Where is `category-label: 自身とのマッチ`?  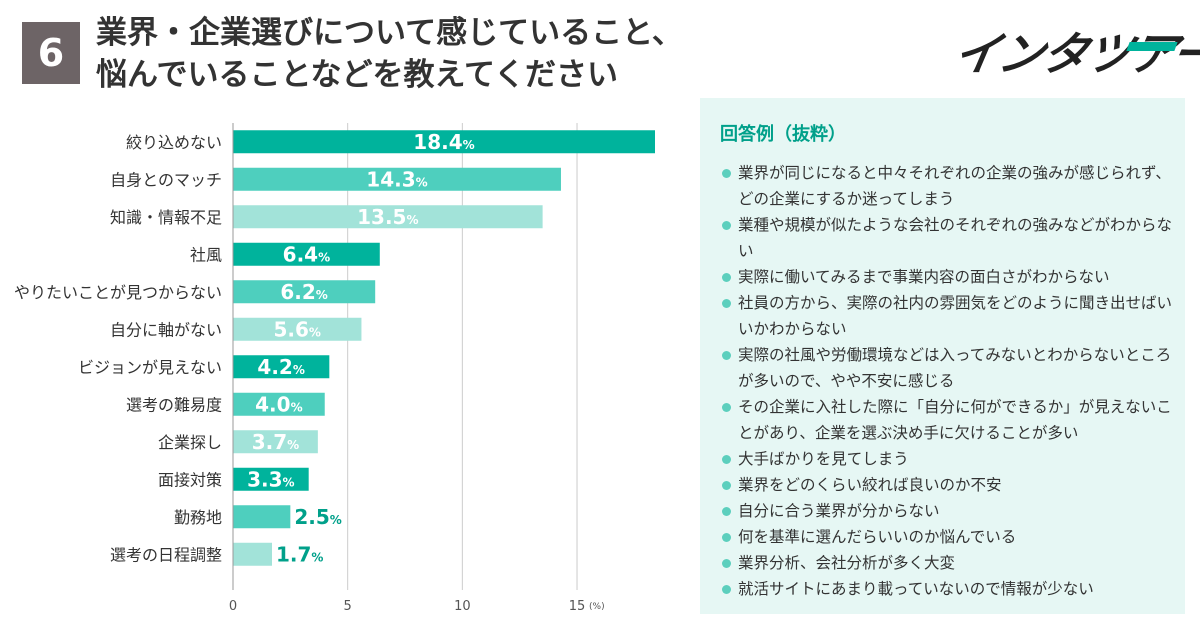
category-label: 自身とのマッチ is located at coordinates (166, 179).